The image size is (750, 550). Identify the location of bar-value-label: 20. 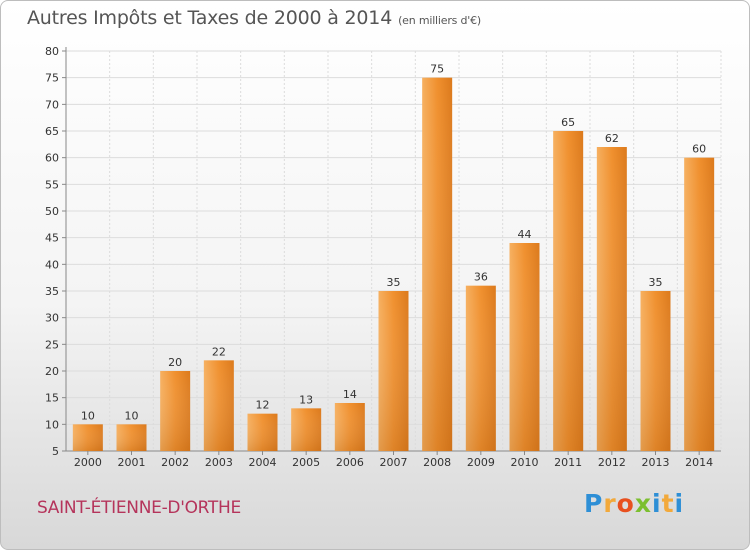
(175, 362).